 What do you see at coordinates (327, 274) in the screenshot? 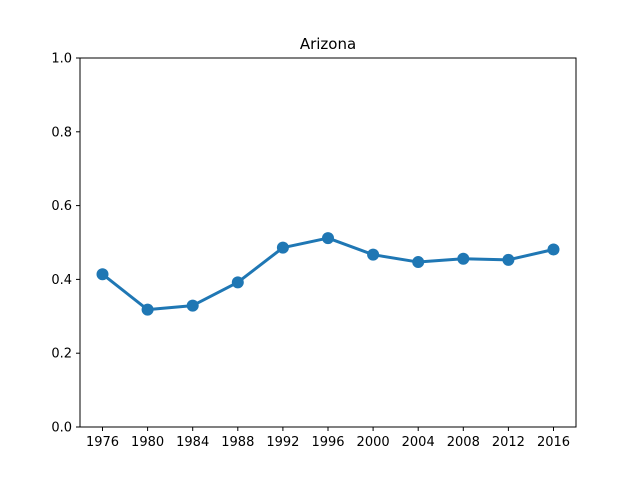
I see `series-line` at bounding box center [327, 274].